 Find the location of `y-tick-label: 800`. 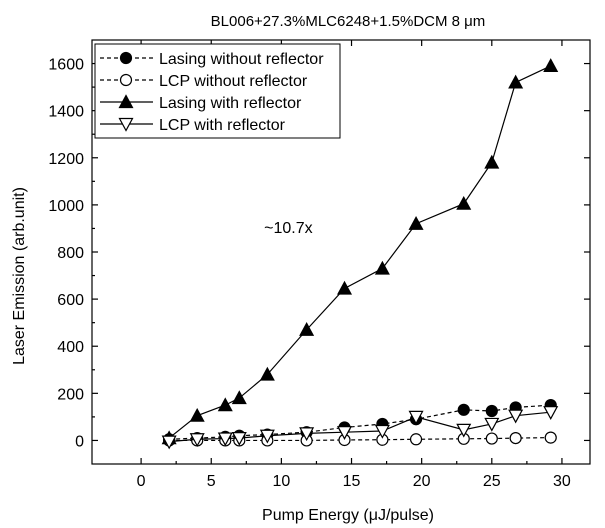

y-tick-label: 800 is located at coordinates (70, 253).